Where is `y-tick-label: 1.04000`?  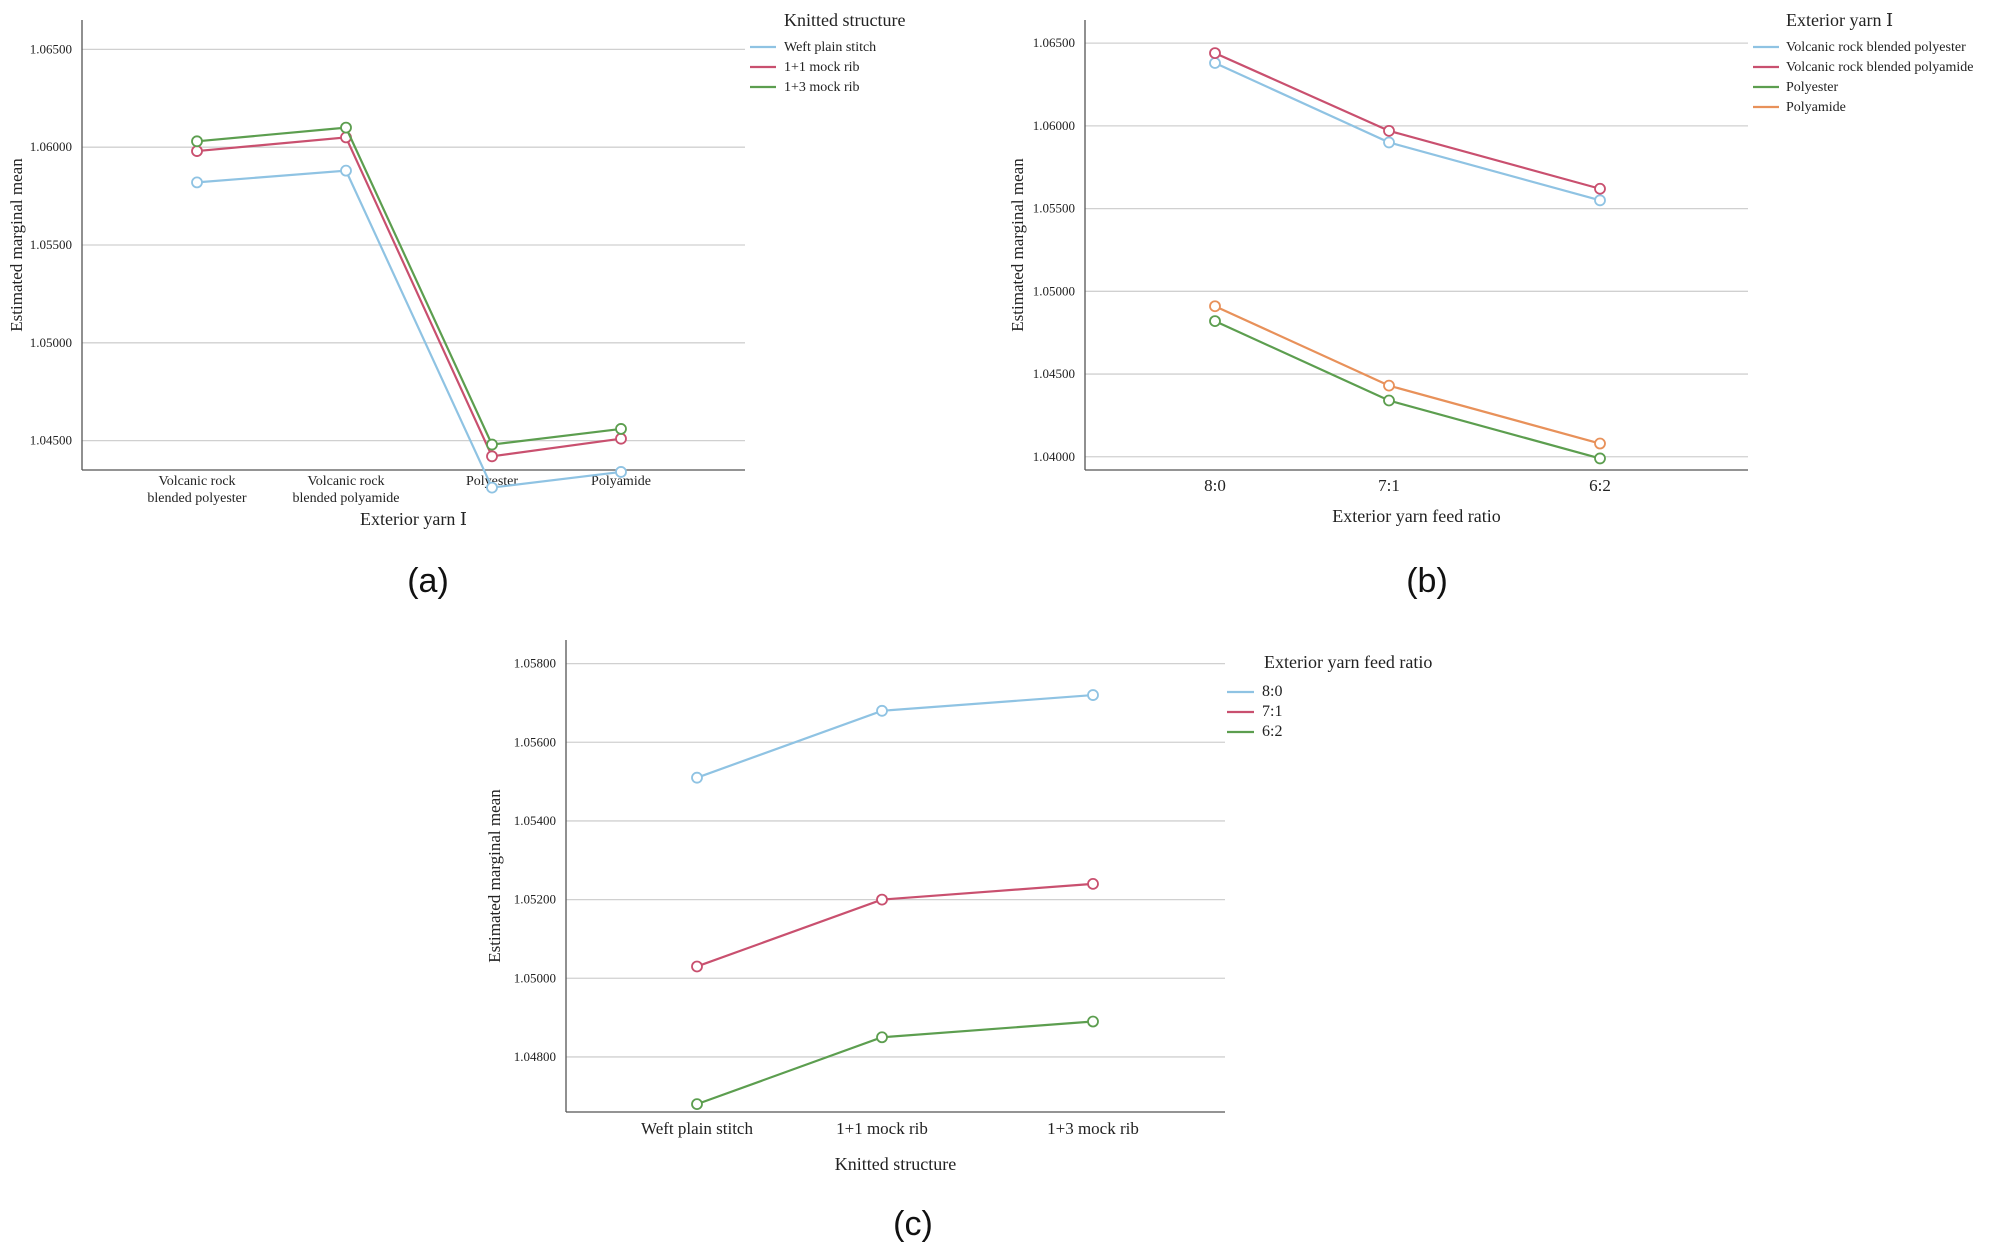
y-tick-label: 1.04000 is located at coordinates (1054, 456).